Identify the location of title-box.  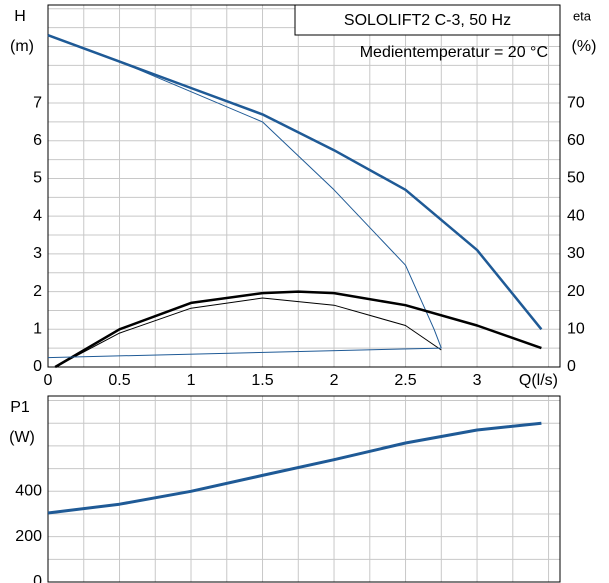
(427, 20).